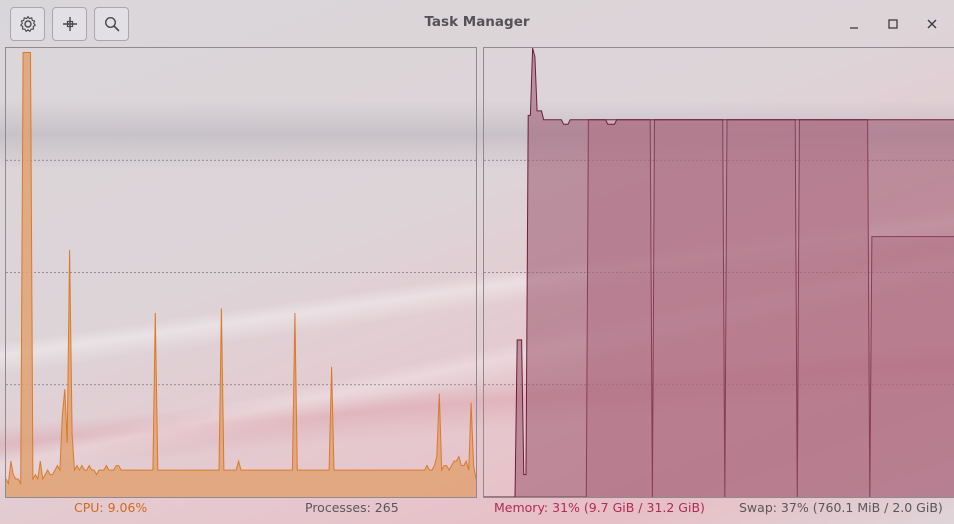 This screenshot has height=524, width=954. I want to click on window-title: Task Manager, so click(477, 22).